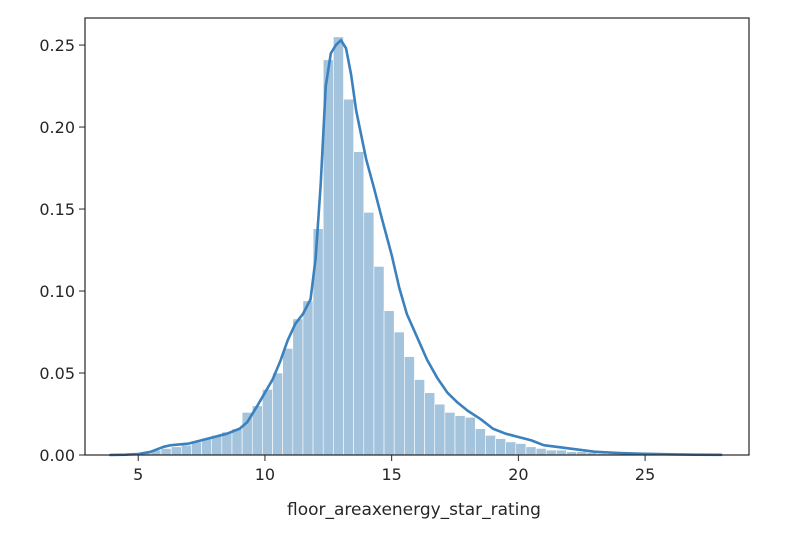 The height and width of the screenshot is (544, 798). Describe the element at coordinates (57, 291) in the screenshot. I see `y-tick-label: 0.10` at that location.